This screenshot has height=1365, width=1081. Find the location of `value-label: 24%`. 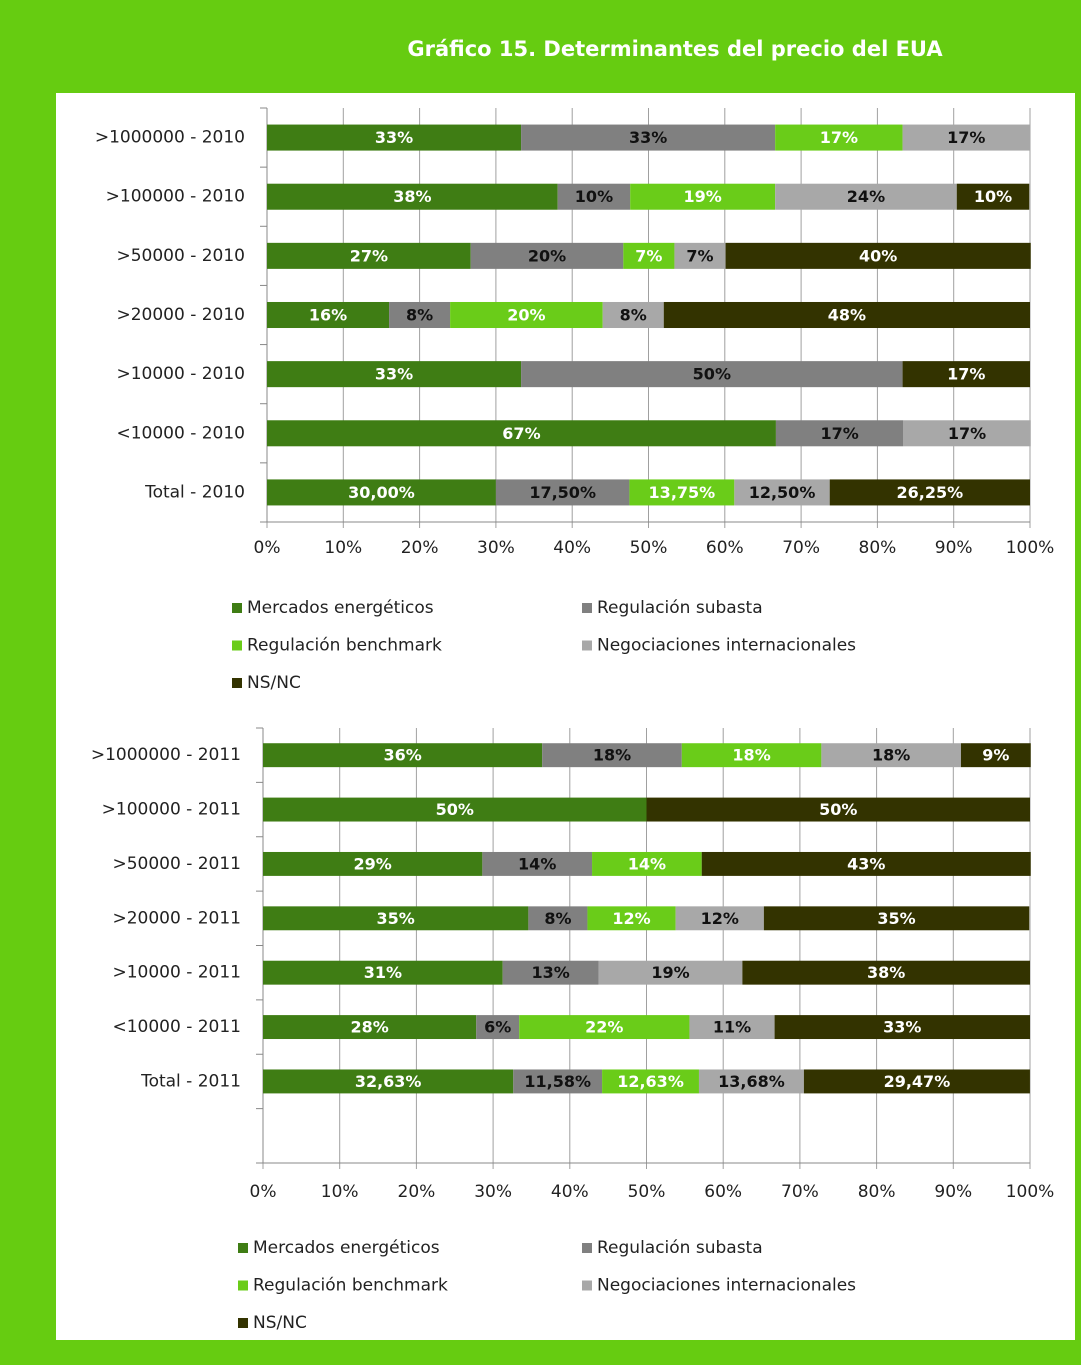

value-label: 24% is located at coordinates (866, 196).